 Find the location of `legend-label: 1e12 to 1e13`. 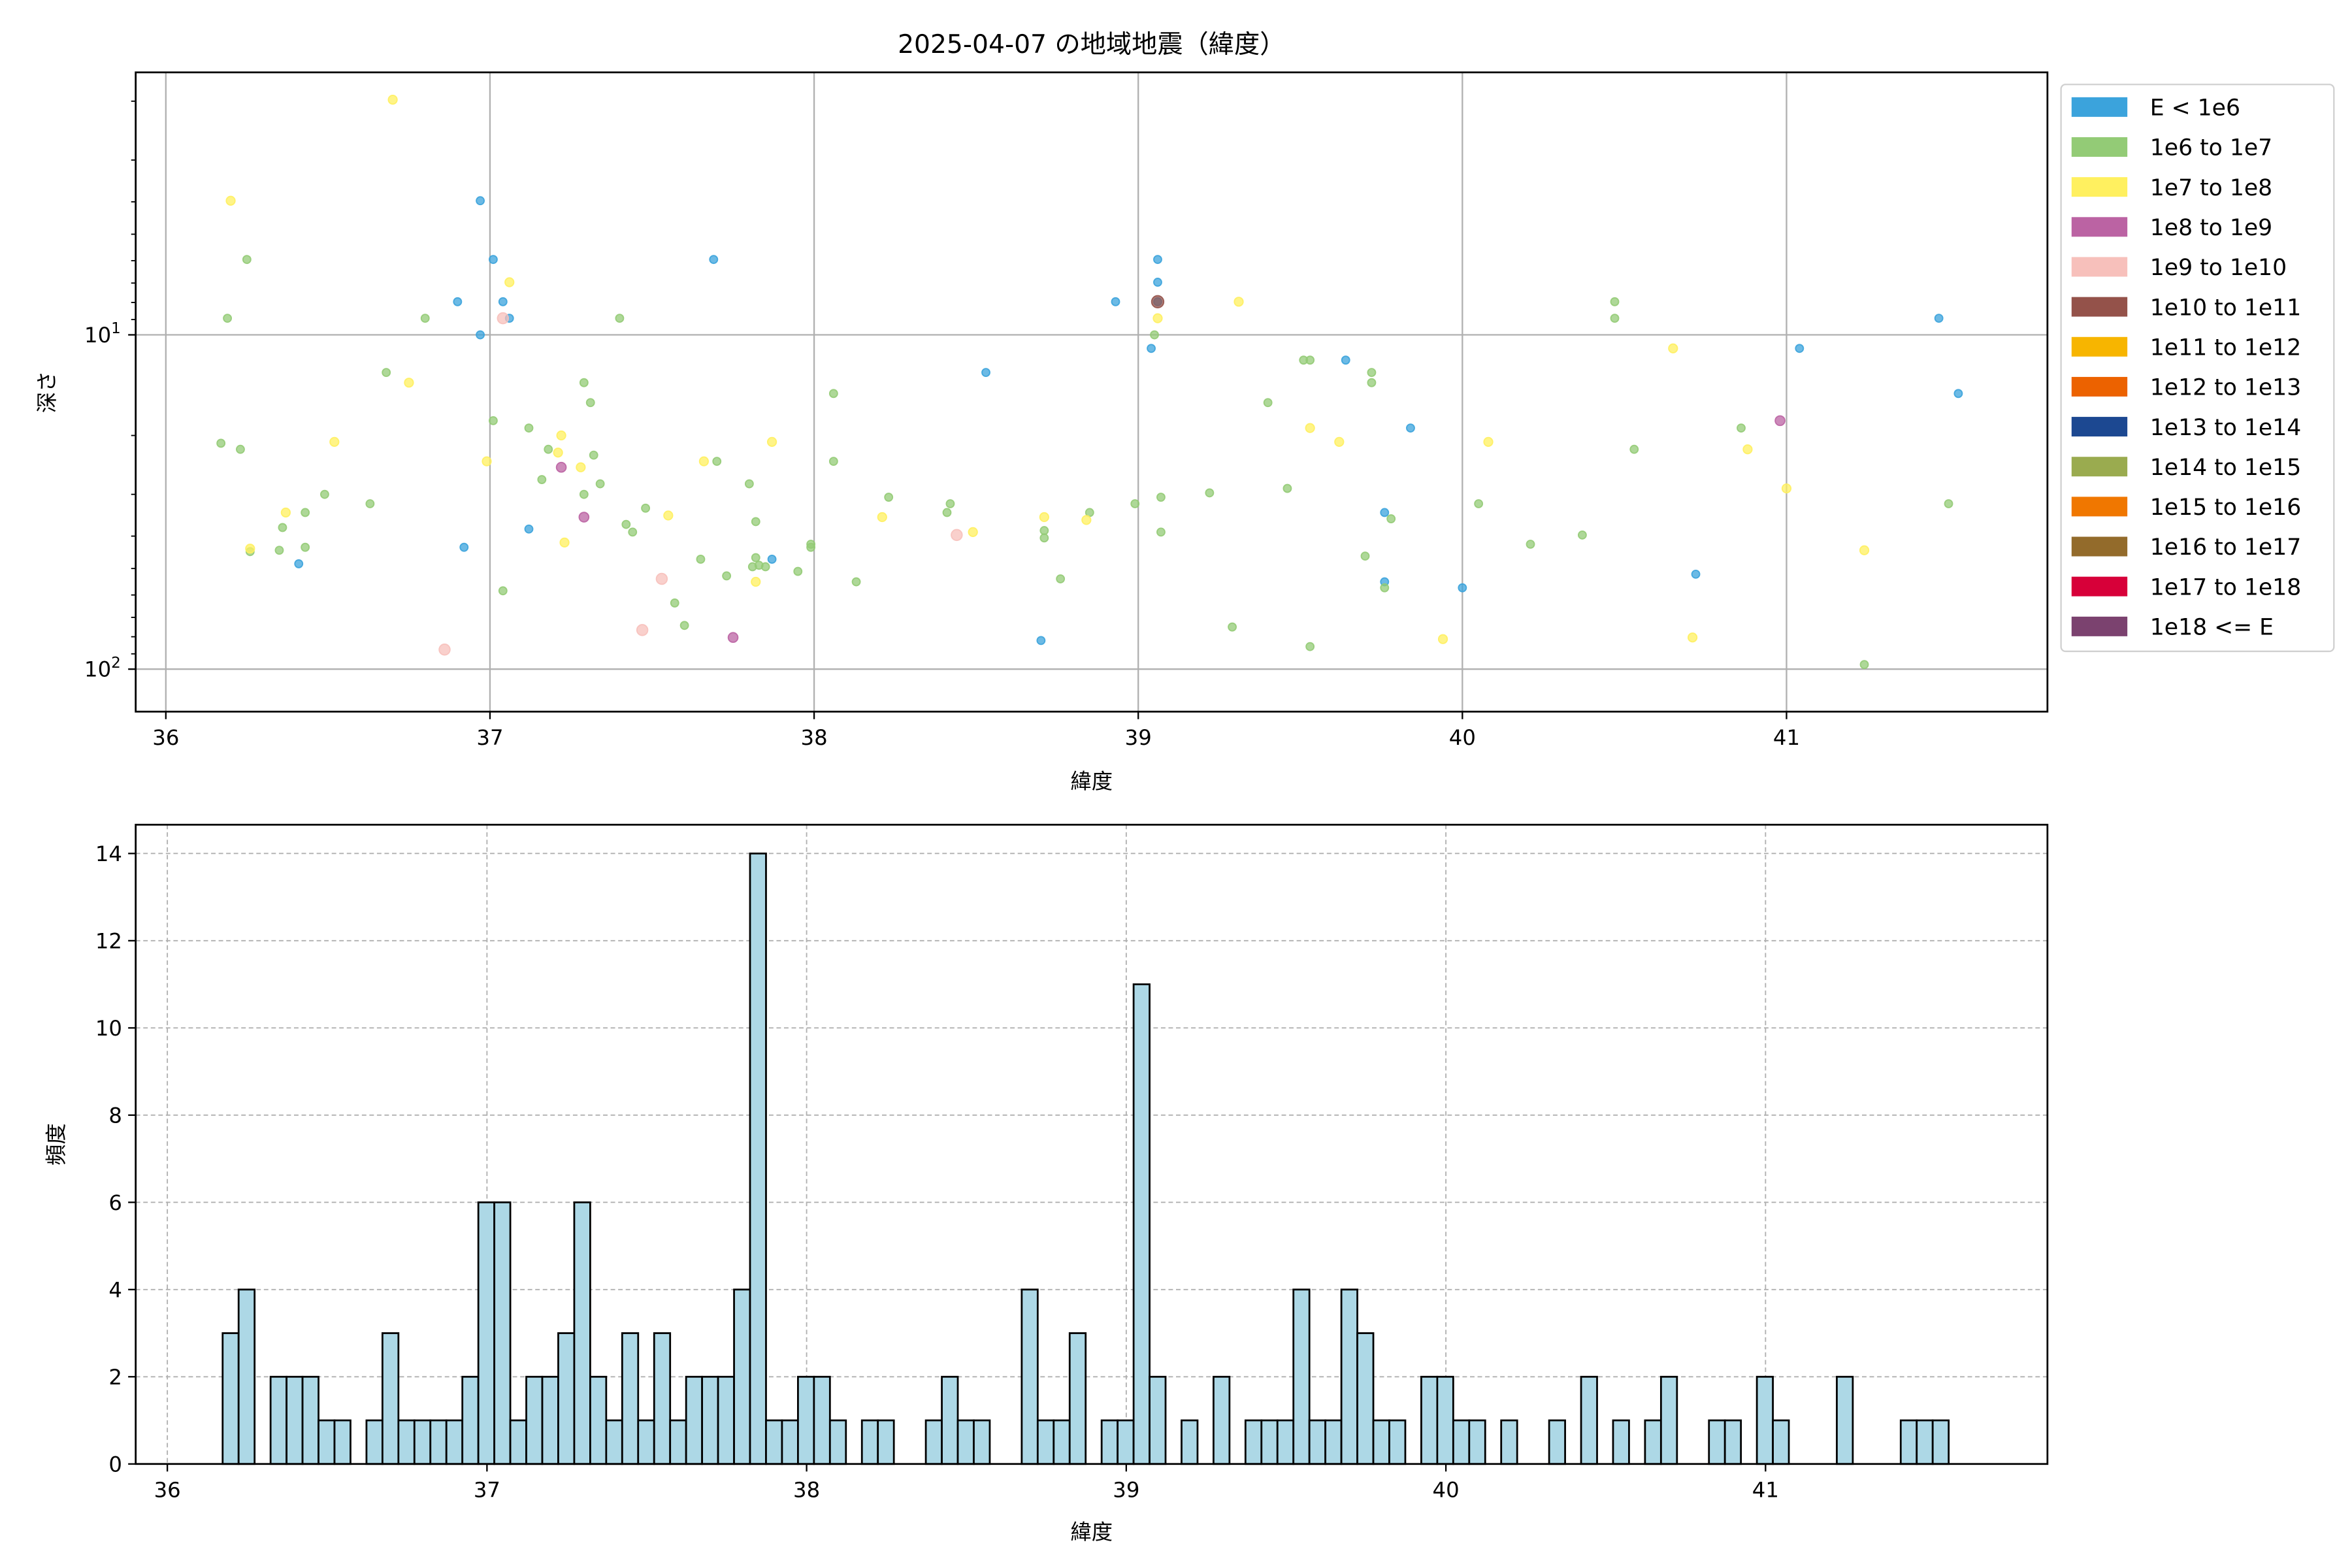

legend-label: 1e12 to 1e13 is located at coordinates (2225, 388).